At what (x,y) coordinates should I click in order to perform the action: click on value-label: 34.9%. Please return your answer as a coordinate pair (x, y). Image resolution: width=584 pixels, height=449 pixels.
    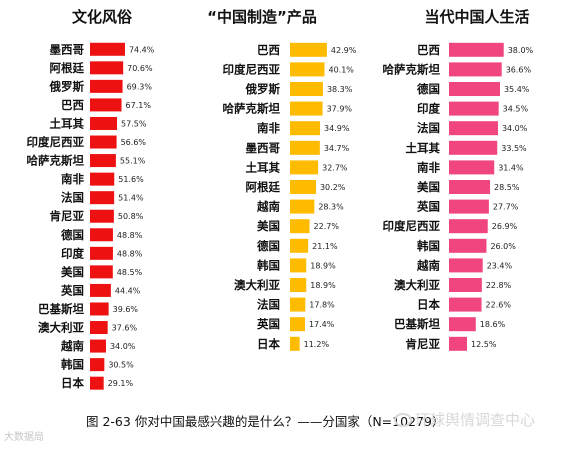
    Looking at the image, I should click on (337, 128).